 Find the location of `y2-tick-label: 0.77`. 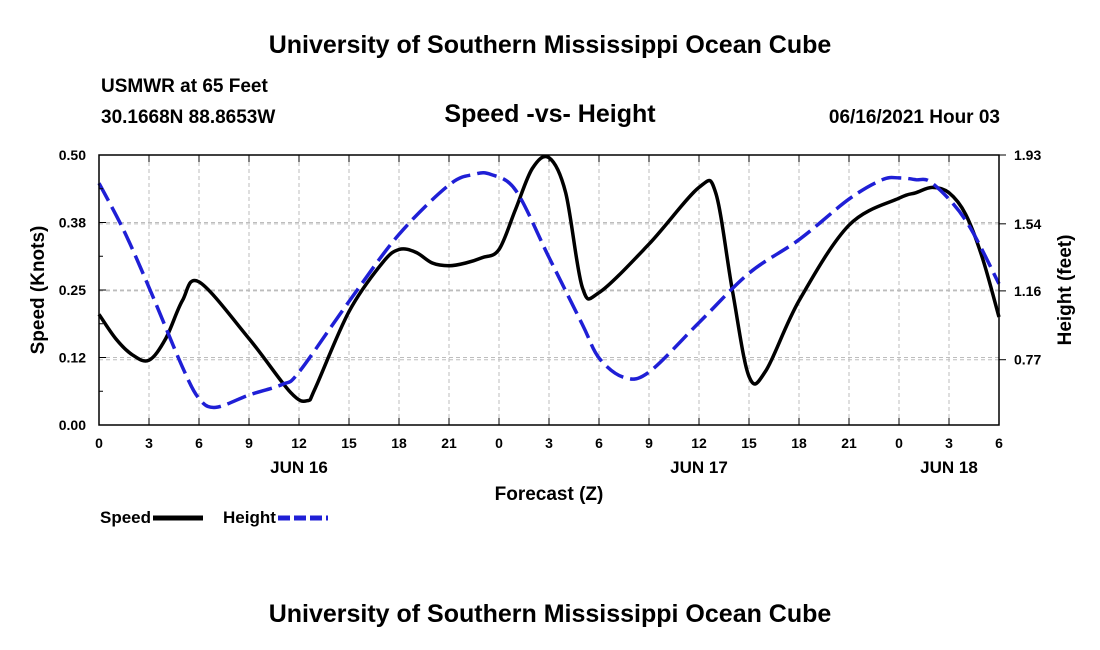

y2-tick-label: 0.77 is located at coordinates (1027, 360).